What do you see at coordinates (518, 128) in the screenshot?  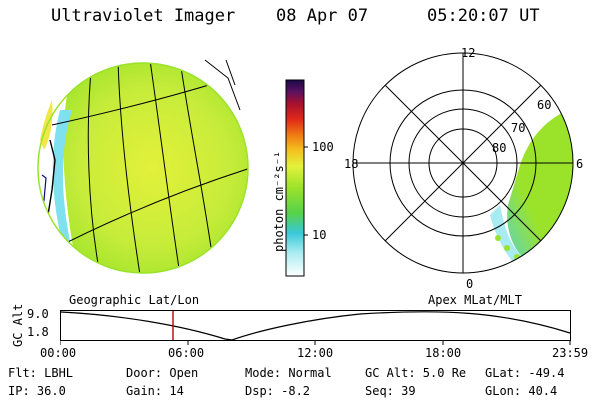 I see `mlat-label-70: 70` at bounding box center [518, 128].